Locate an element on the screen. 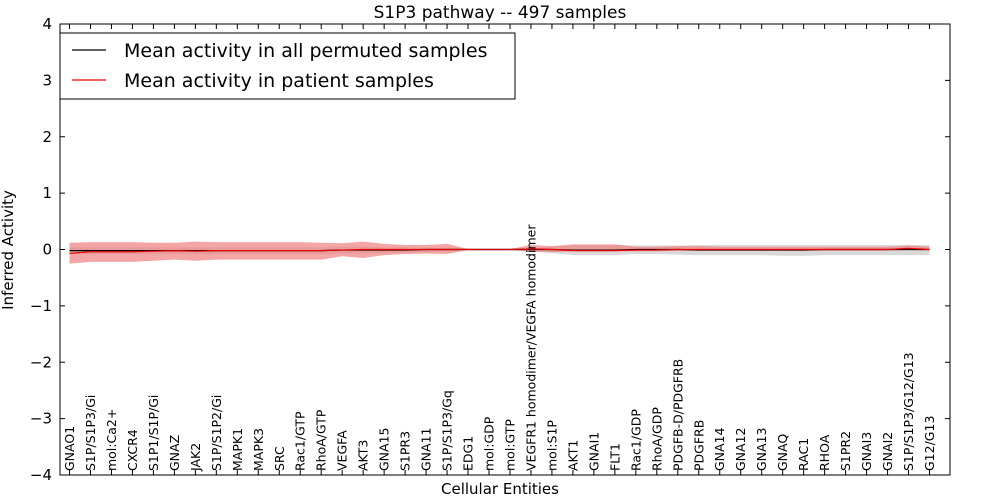  x-tick-label: GNAZ is located at coordinates (174, 453).